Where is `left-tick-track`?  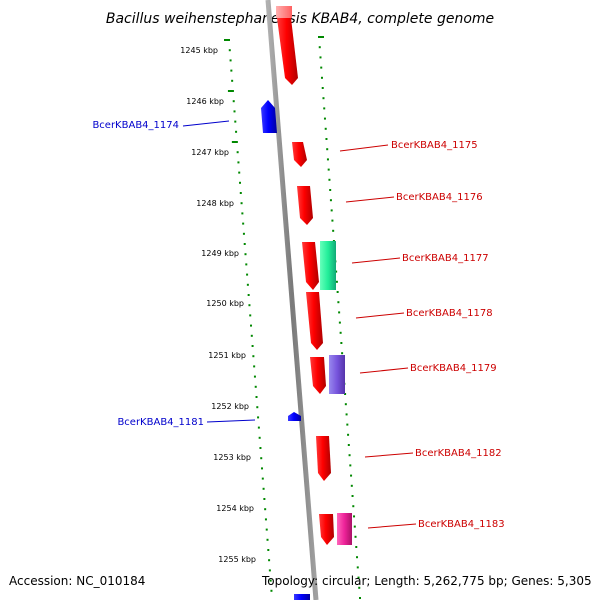 left-tick-track is located at coordinates (248, 315).